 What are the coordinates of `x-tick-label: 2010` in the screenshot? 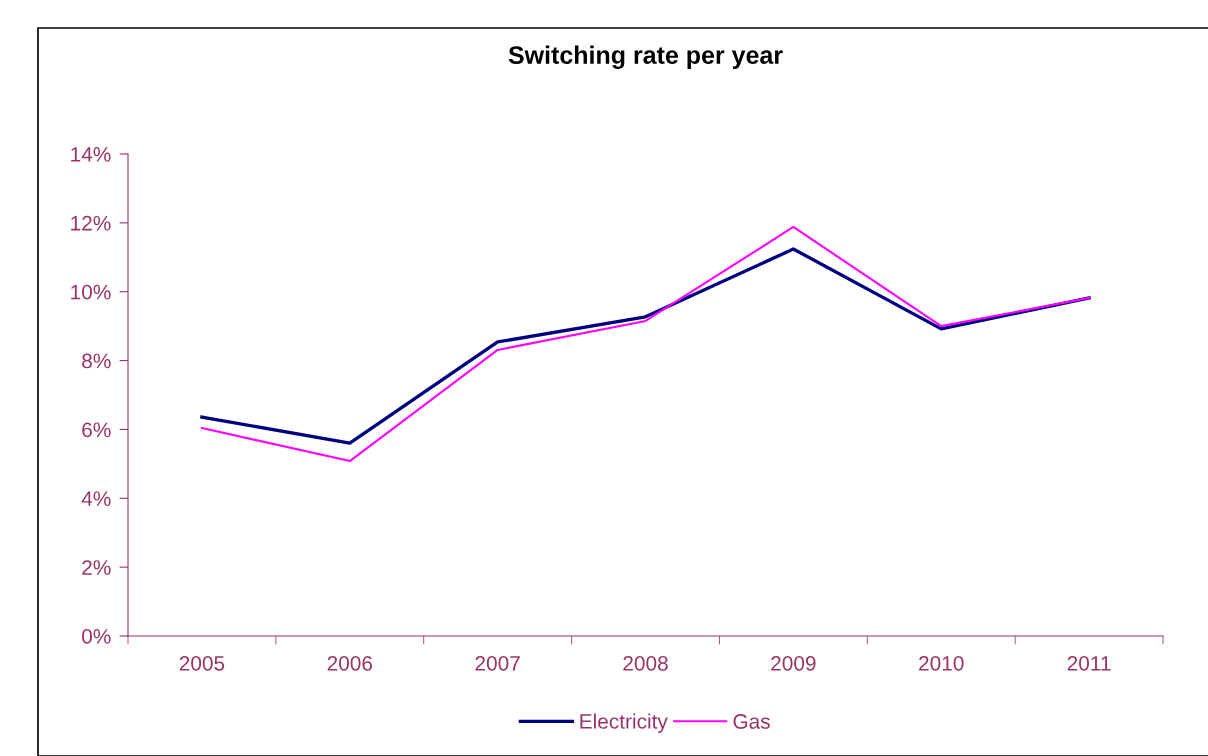 It's located at (941, 663).